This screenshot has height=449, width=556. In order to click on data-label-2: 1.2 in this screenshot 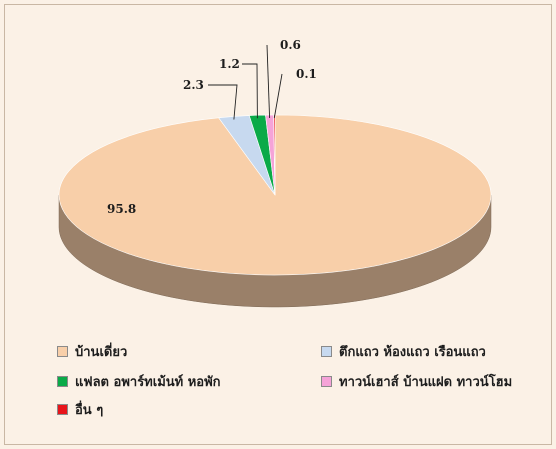, I will do `click(229, 64)`.